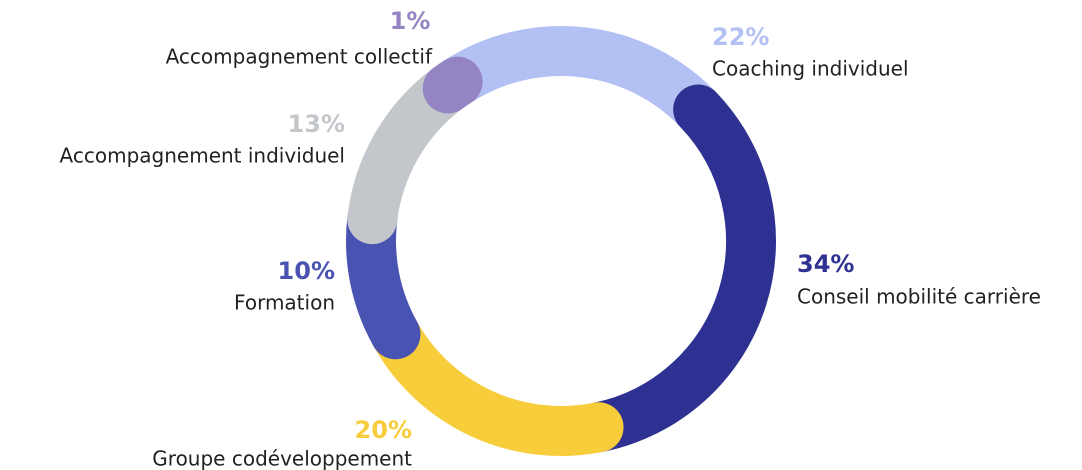 The height and width of the screenshot is (470, 1082). Describe the element at coordinates (202, 156) in the screenshot. I see `category-label: Accompagnement individuel` at that location.